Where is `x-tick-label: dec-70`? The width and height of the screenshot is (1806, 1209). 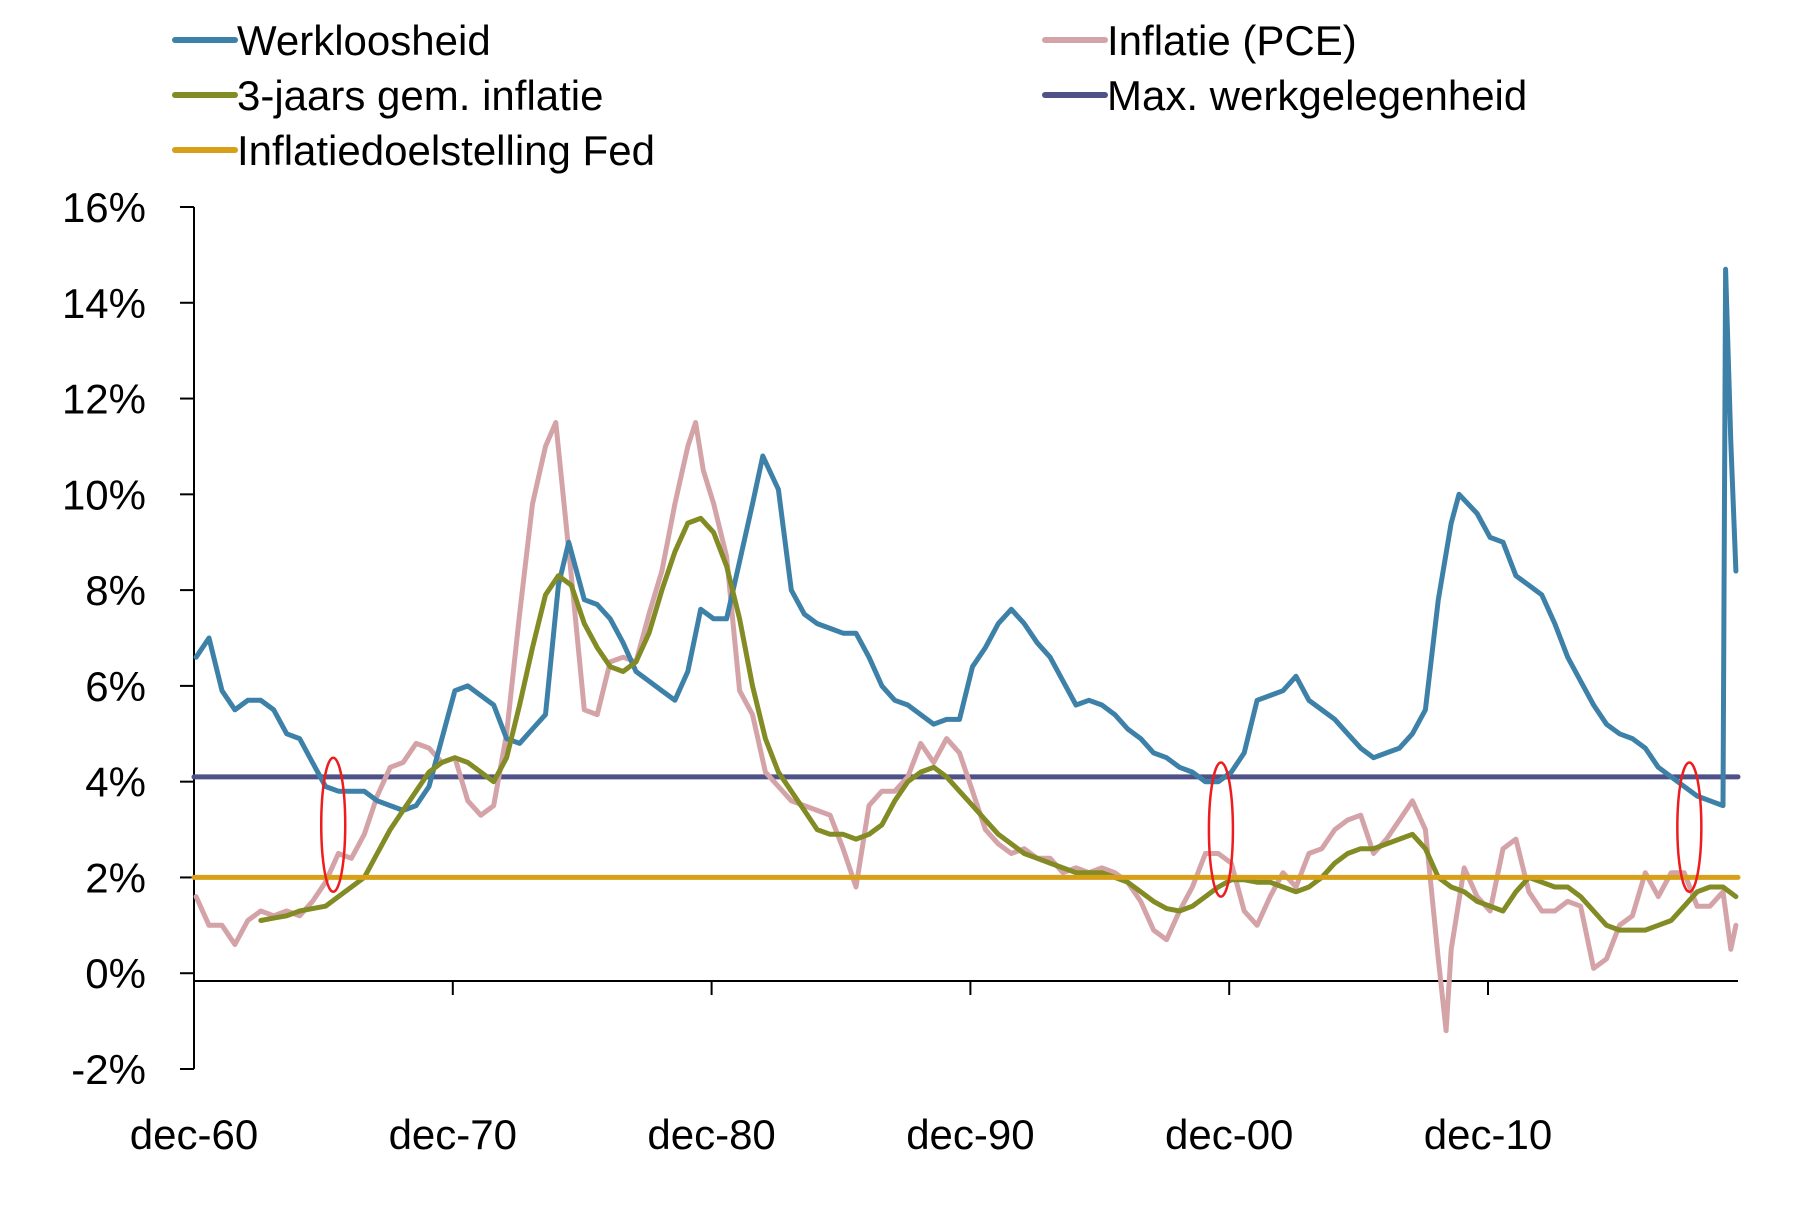 x-tick-label: dec-70 is located at coordinates (453, 1134).